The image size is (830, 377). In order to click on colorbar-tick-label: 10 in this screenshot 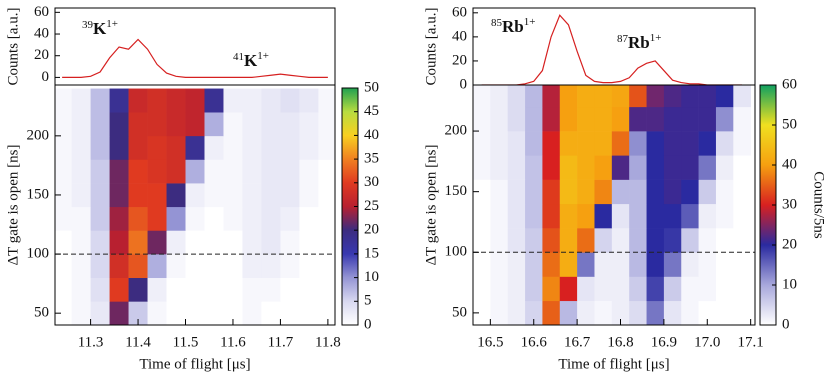, I will do `click(371, 277)`.